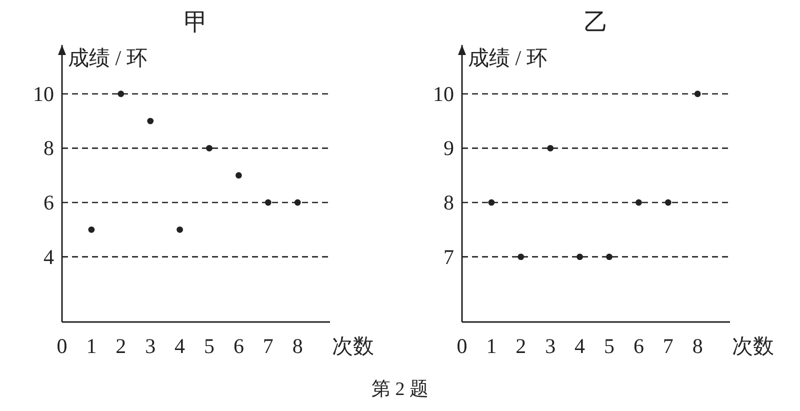 The height and width of the screenshot is (411, 800). I want to click on chart-title: 甲, so click(196, 23).